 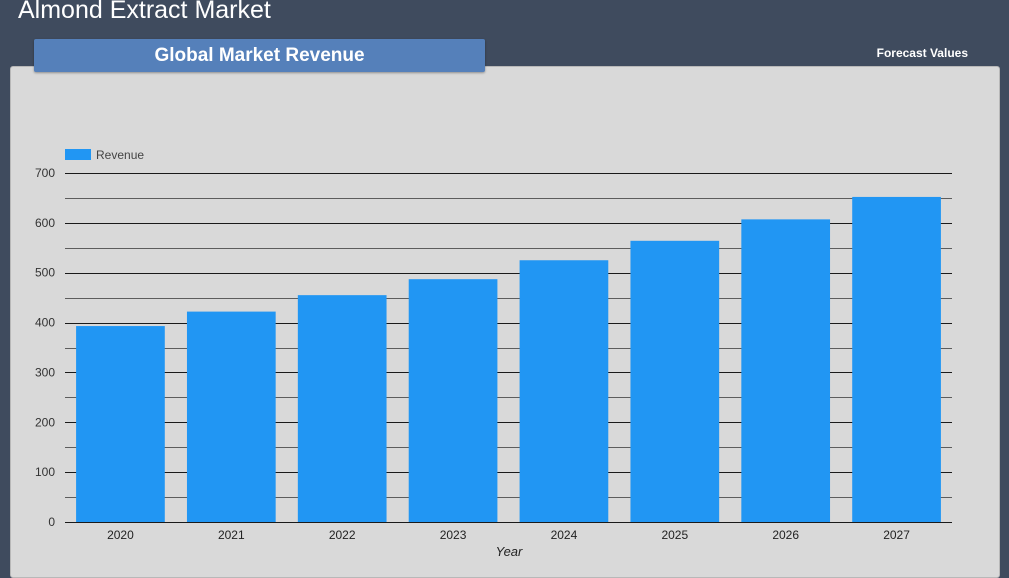 What do you see at coordinates (342, 535) in the screenshot?
I see `x-tick-label: 2022` at bounding box center [342, 535].